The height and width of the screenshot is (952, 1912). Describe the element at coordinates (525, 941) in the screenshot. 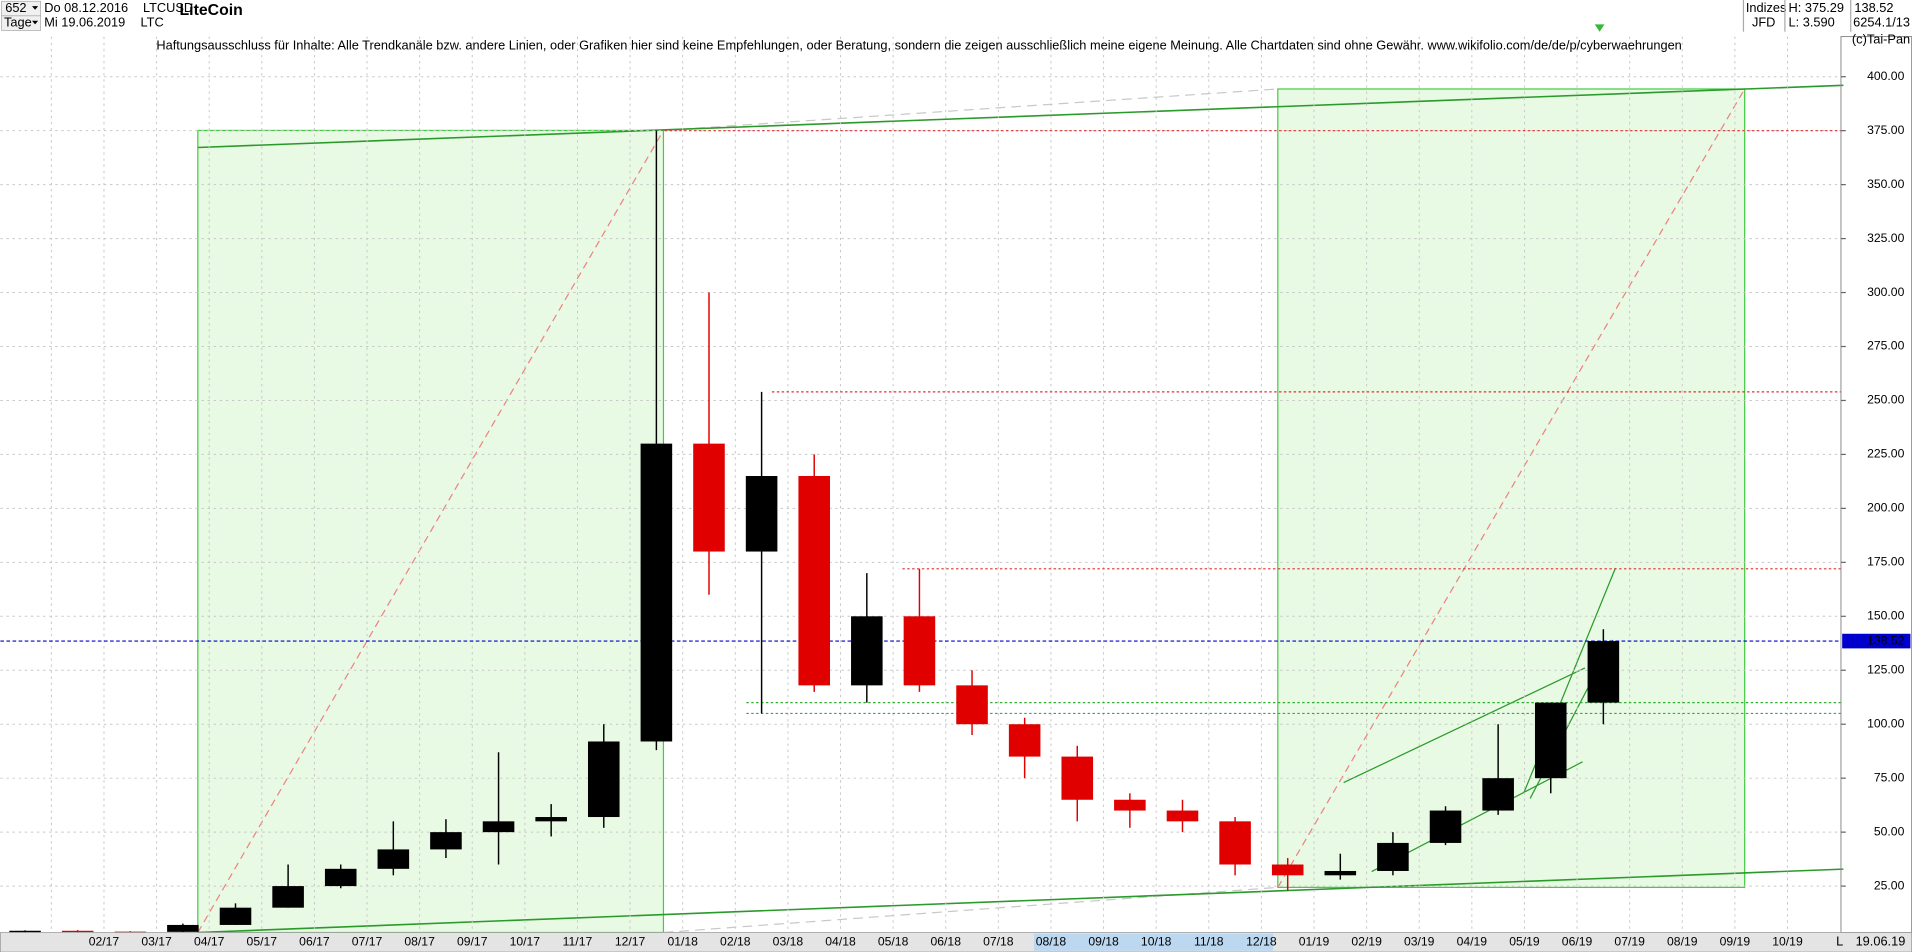

I see `x-tick-label: 10/17` at that location.